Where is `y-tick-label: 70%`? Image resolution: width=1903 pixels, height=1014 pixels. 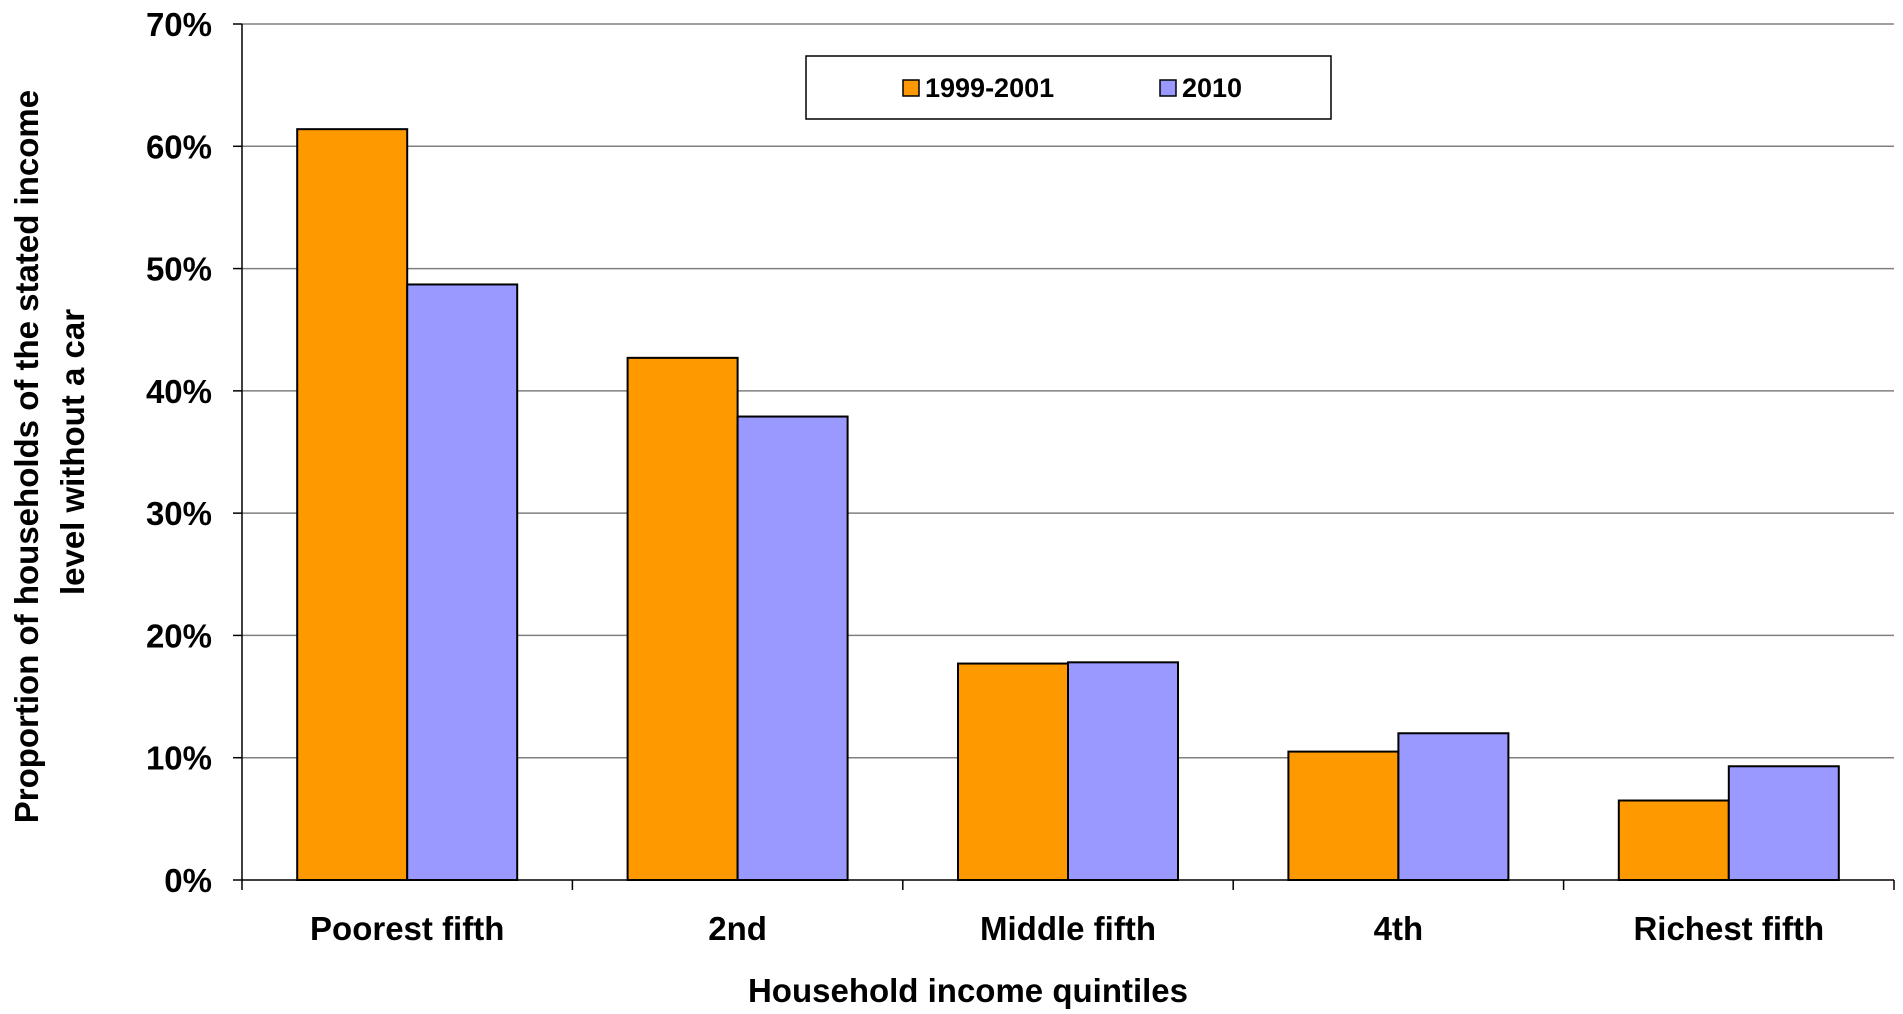
y-tick-label: 70% is located at coordinates (179, 24).